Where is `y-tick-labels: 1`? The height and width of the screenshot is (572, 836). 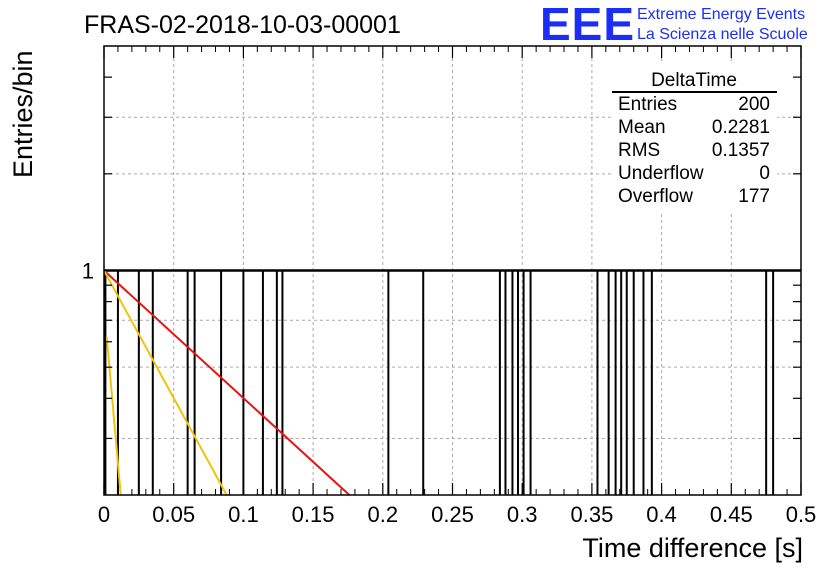
y-tick-labels: 1 is located at coordinates (88, 271).